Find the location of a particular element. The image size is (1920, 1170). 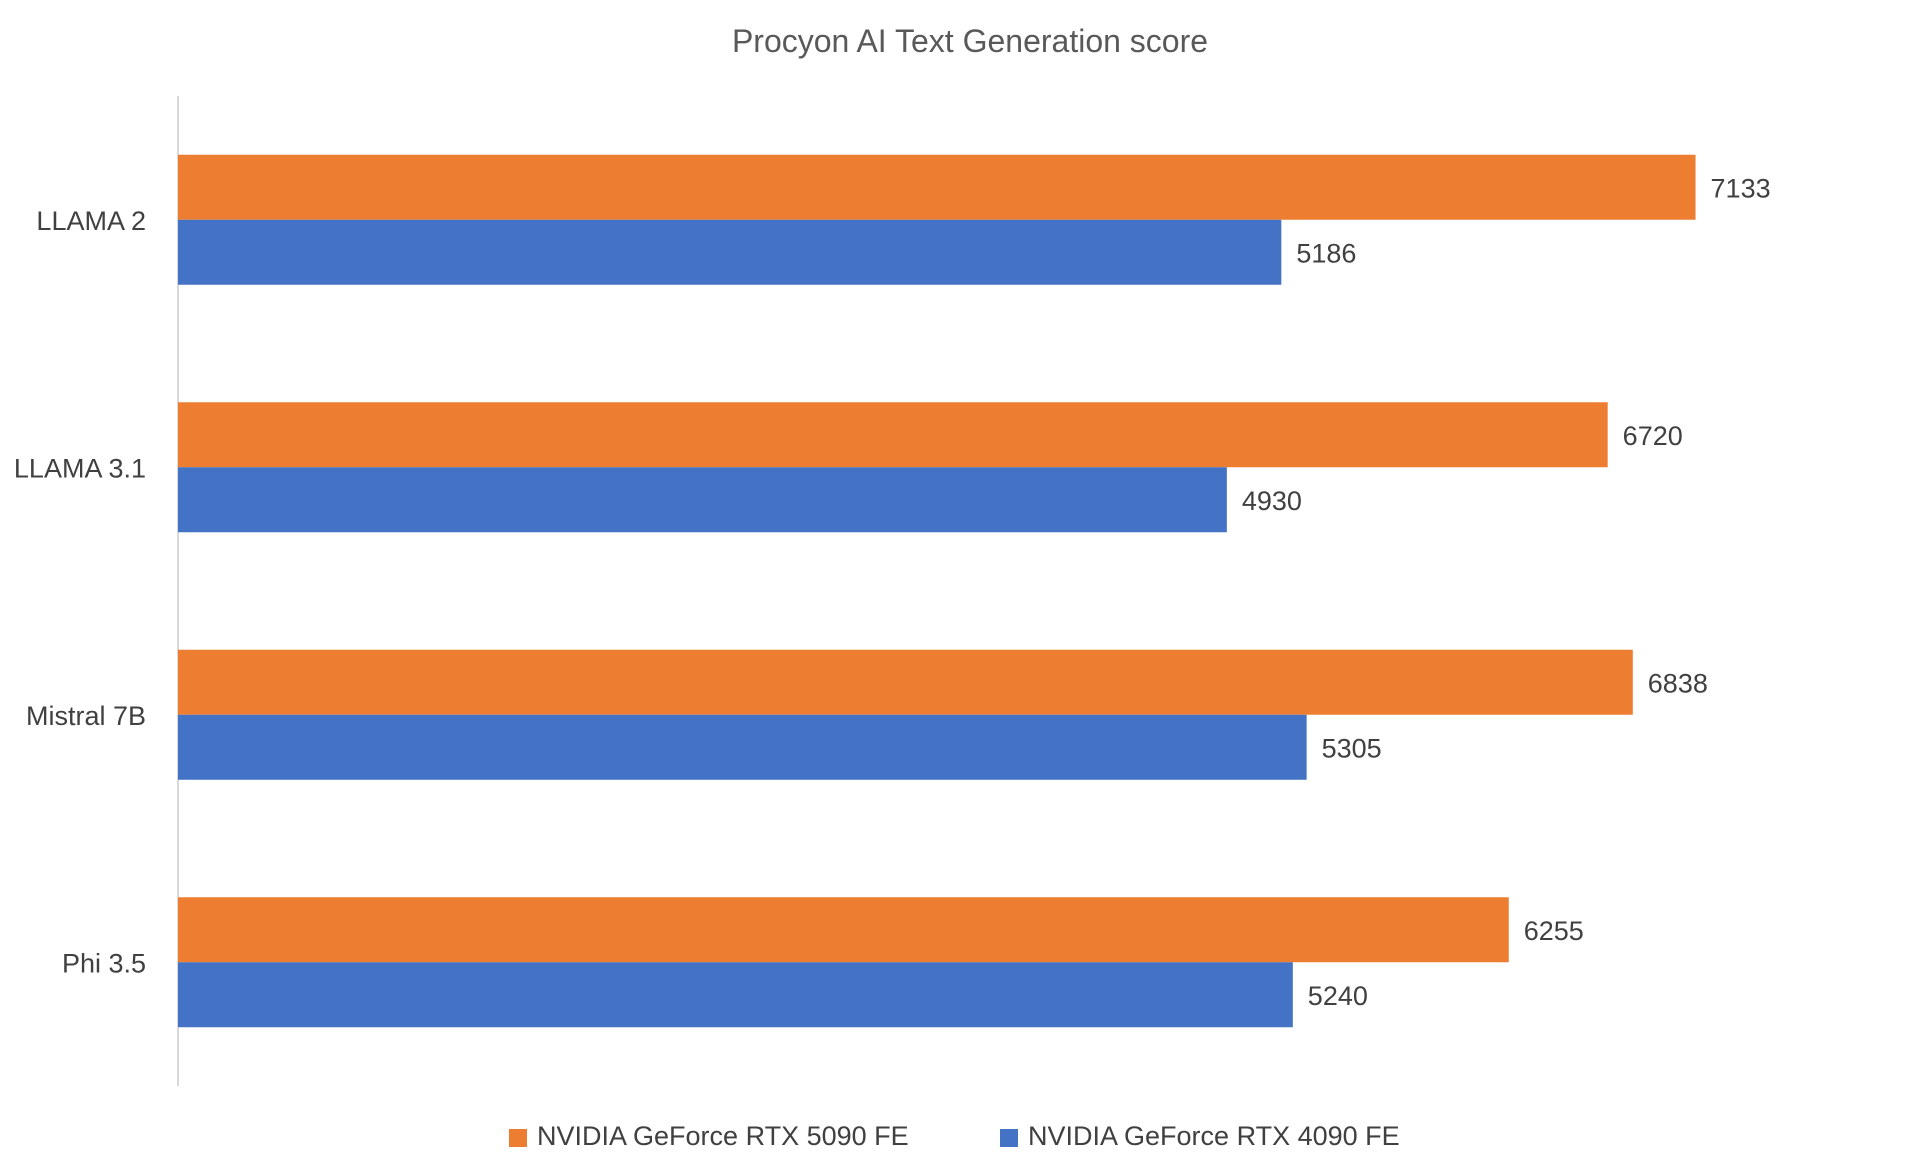

legend-label-series-2: NVIDIA GeForce RTX 4090 FE is located at coordinates (1214, 1136).